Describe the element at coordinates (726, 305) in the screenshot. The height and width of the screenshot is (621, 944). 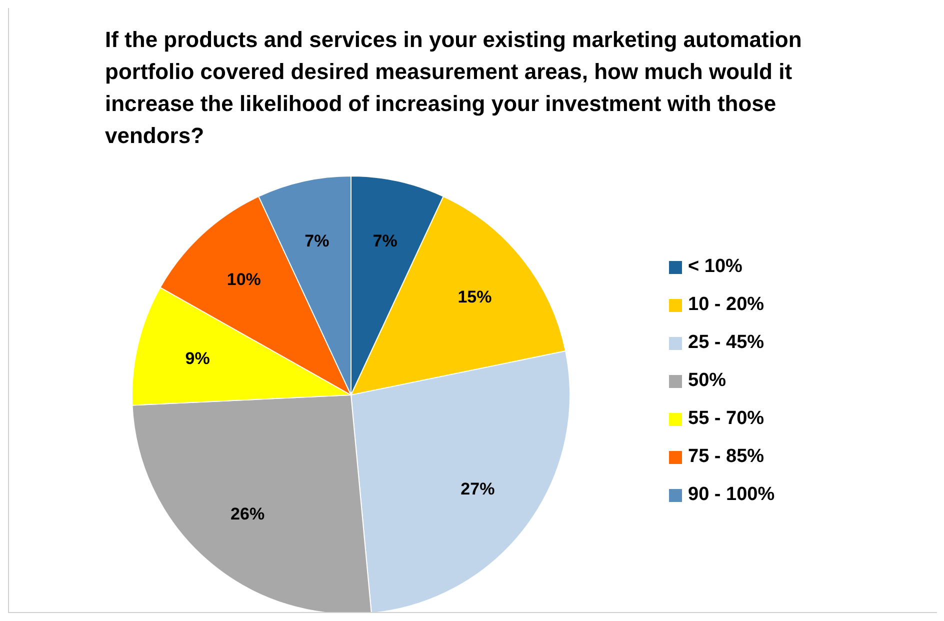
I see `legend-label: 10 - 20%` at that location.